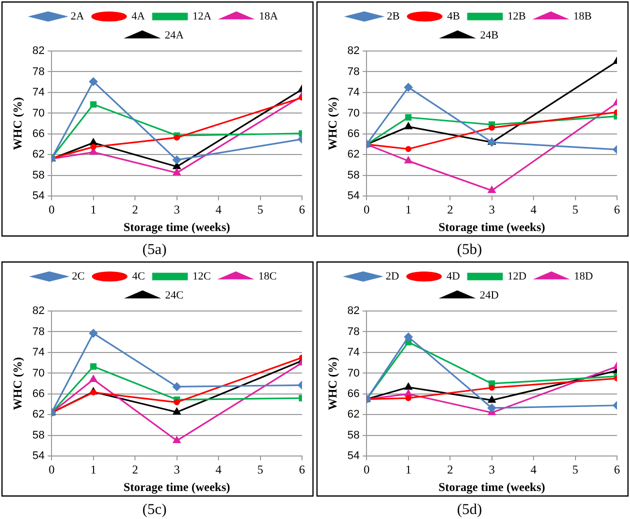  I want to click on legend-label: 18D, so click(583, 276).